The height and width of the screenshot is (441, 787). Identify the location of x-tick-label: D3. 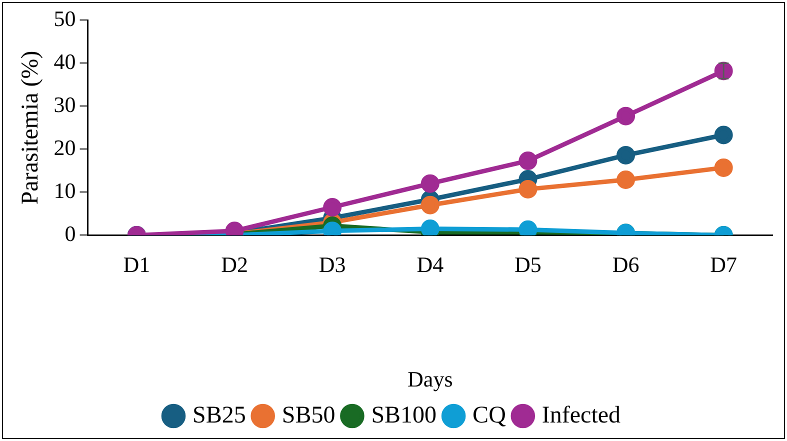
(332, 265).